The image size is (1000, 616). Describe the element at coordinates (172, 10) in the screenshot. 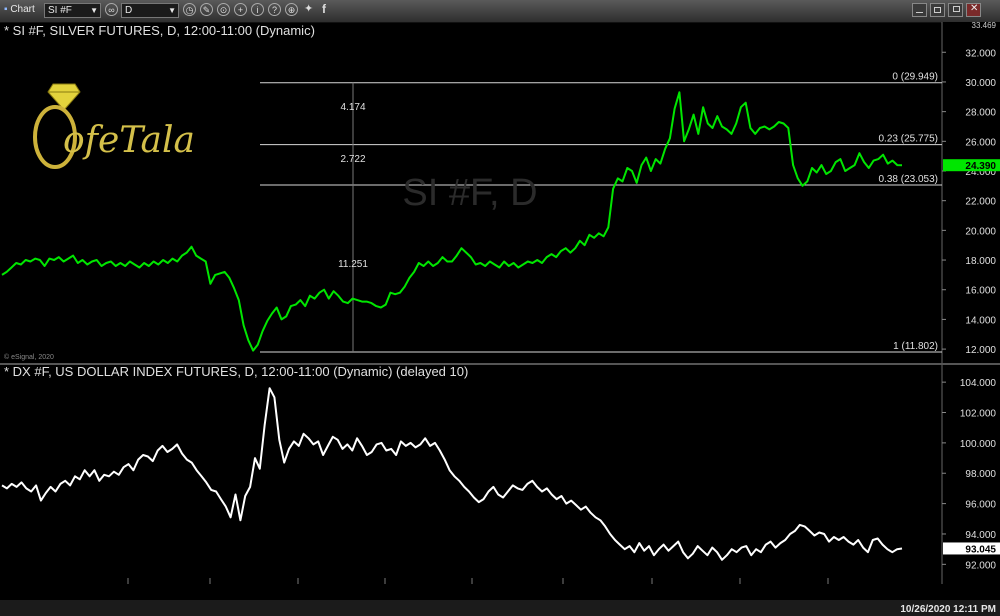

I see `interval-dropdown-arrow-icon: ▼` at that location.